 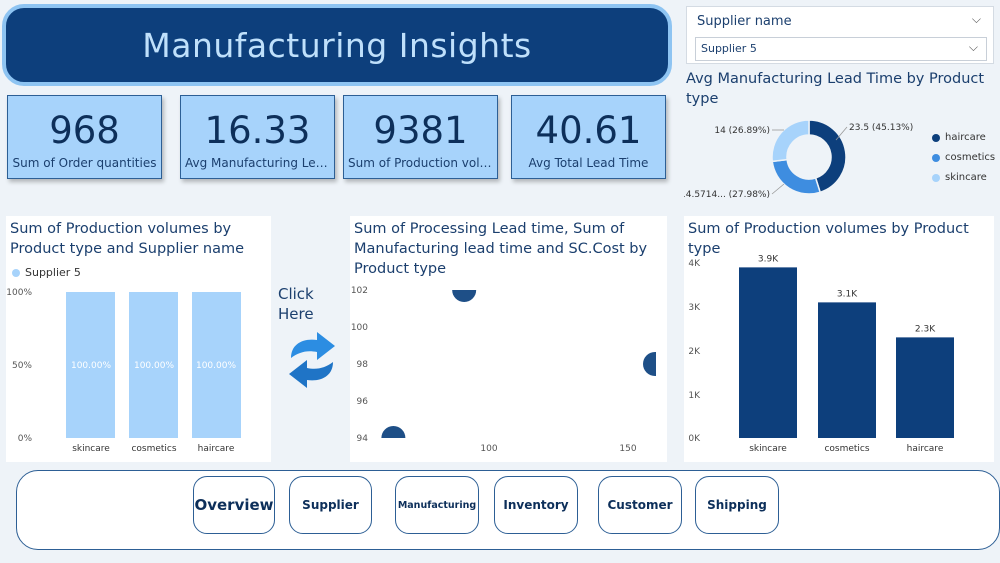 I want to click on y-tick-label: 100, so click(x=359, y=328).